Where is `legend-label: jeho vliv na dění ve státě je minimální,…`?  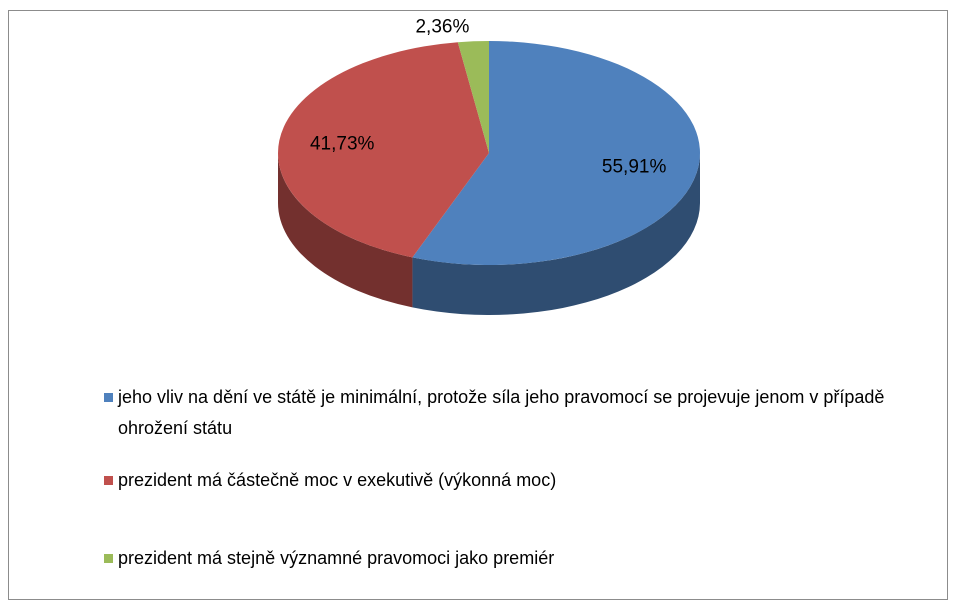
legend-label: jeho vliv na dění ve státě je minimální,… is located at coordinates (501, 412).